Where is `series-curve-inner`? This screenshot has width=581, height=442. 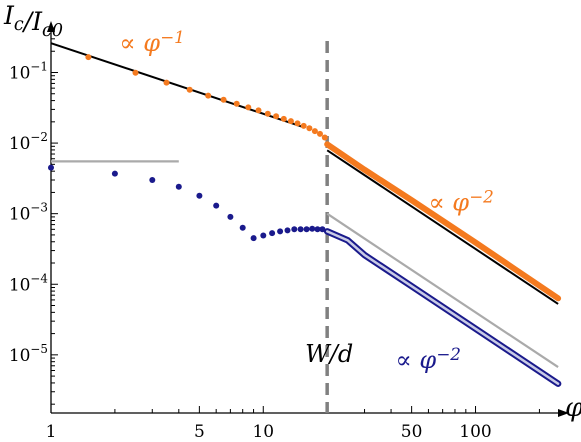 series-curve-inner is located at coordinates (442, 307).